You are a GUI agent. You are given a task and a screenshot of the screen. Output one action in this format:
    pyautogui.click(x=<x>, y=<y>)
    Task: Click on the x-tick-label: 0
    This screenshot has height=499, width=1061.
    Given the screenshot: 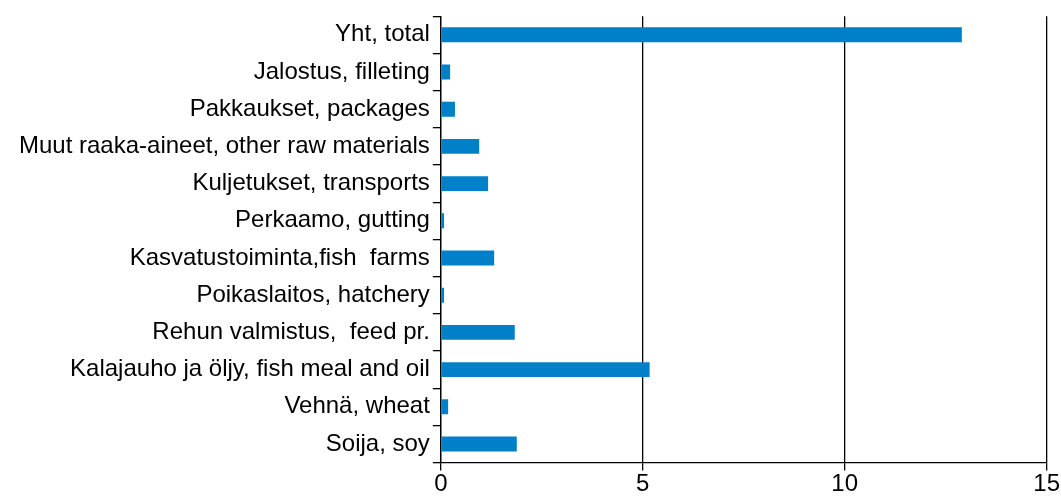 What is the action you would take?
    pyautogui.click(x=441, y=483)
    